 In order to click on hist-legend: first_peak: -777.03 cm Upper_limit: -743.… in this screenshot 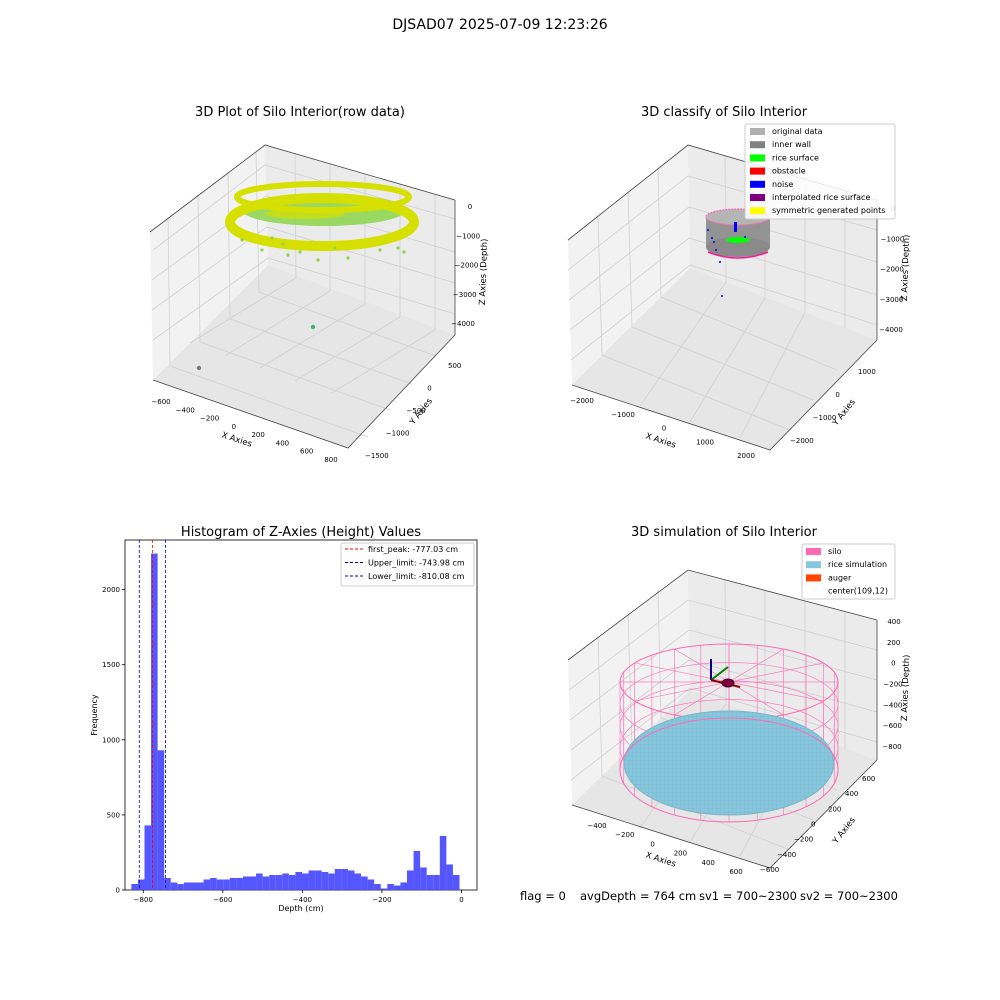, I will do `click(407, 564)`.